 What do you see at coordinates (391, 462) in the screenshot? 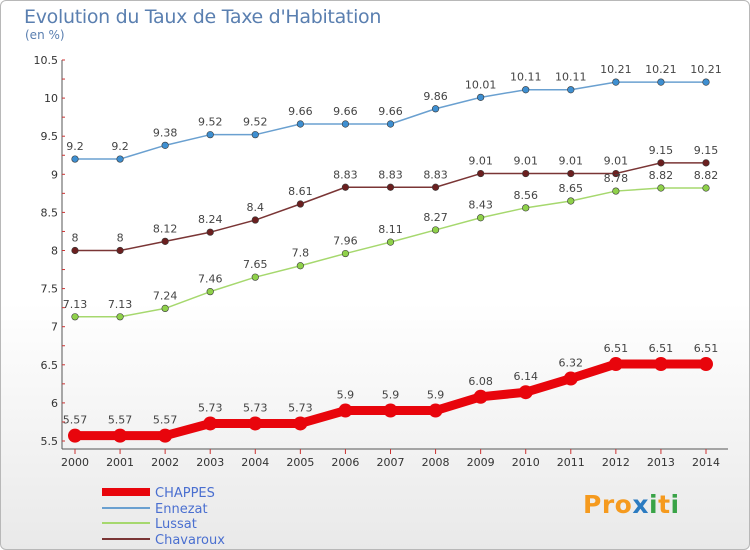
I see `x-tick-label: 2007` at bounding box center [391, 462].